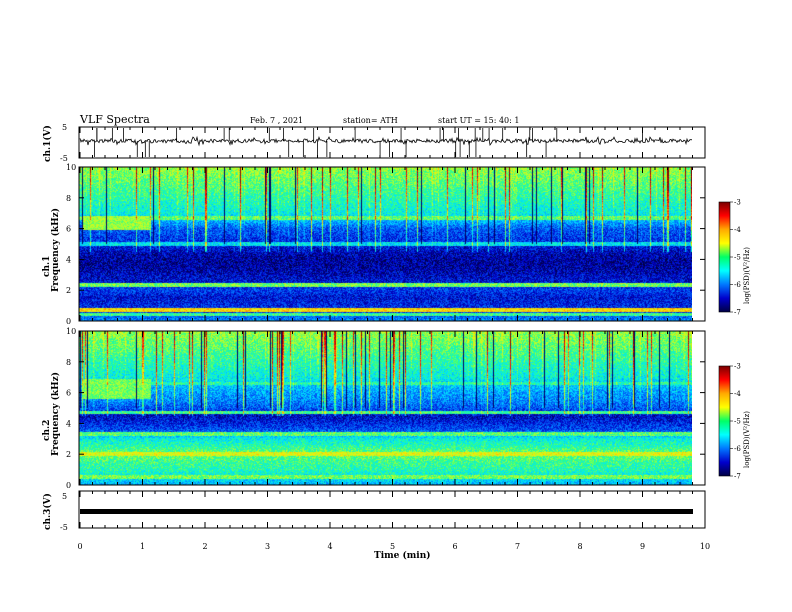  What do you see at coordinates (579, 546) in the screenshot?
I see `time-tick-label: 8` at bounding box center [579, 546].